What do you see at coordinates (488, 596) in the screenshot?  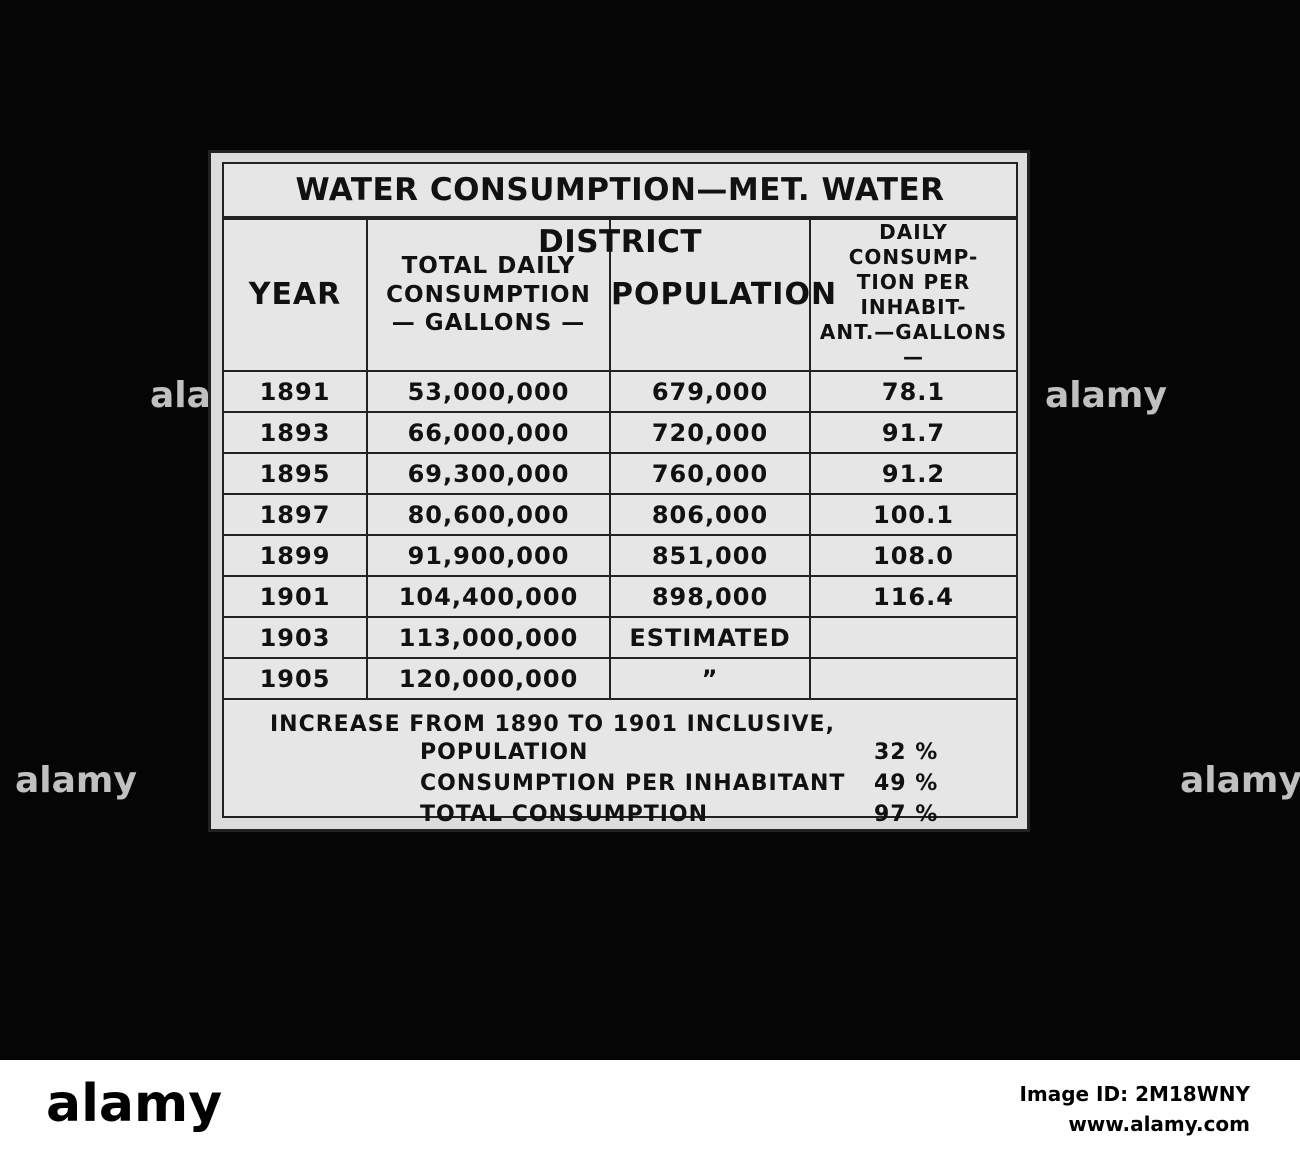 I see `cell: 104,400,000` at bounding box center [488, 596].